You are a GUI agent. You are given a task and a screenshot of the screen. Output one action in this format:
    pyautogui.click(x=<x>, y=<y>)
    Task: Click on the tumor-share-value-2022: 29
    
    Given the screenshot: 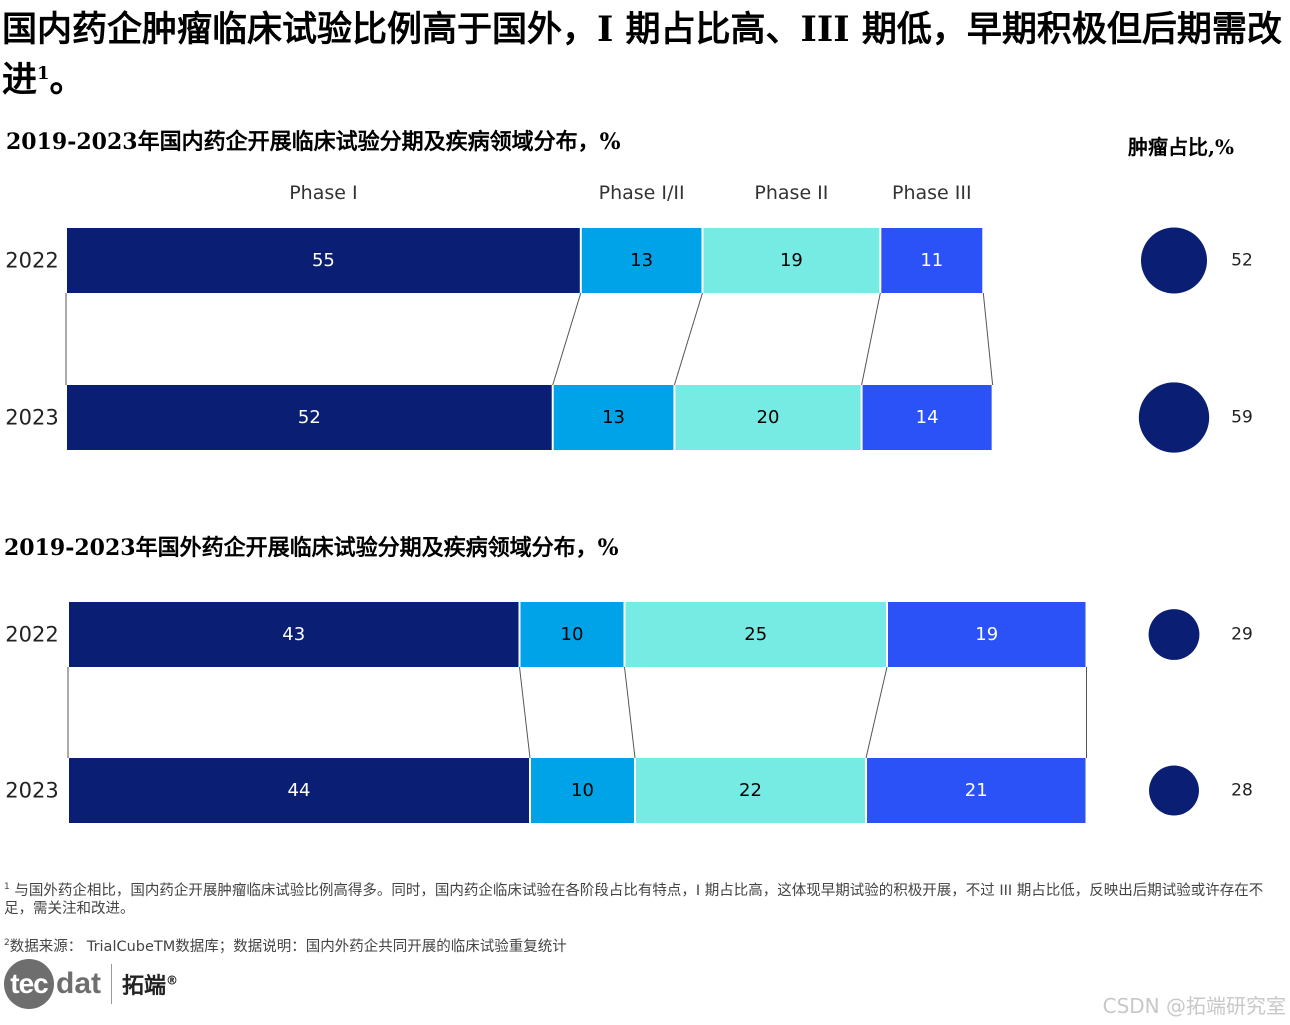 What is the action you would take?
    pyautogui.click(x=1242, y=635)
    